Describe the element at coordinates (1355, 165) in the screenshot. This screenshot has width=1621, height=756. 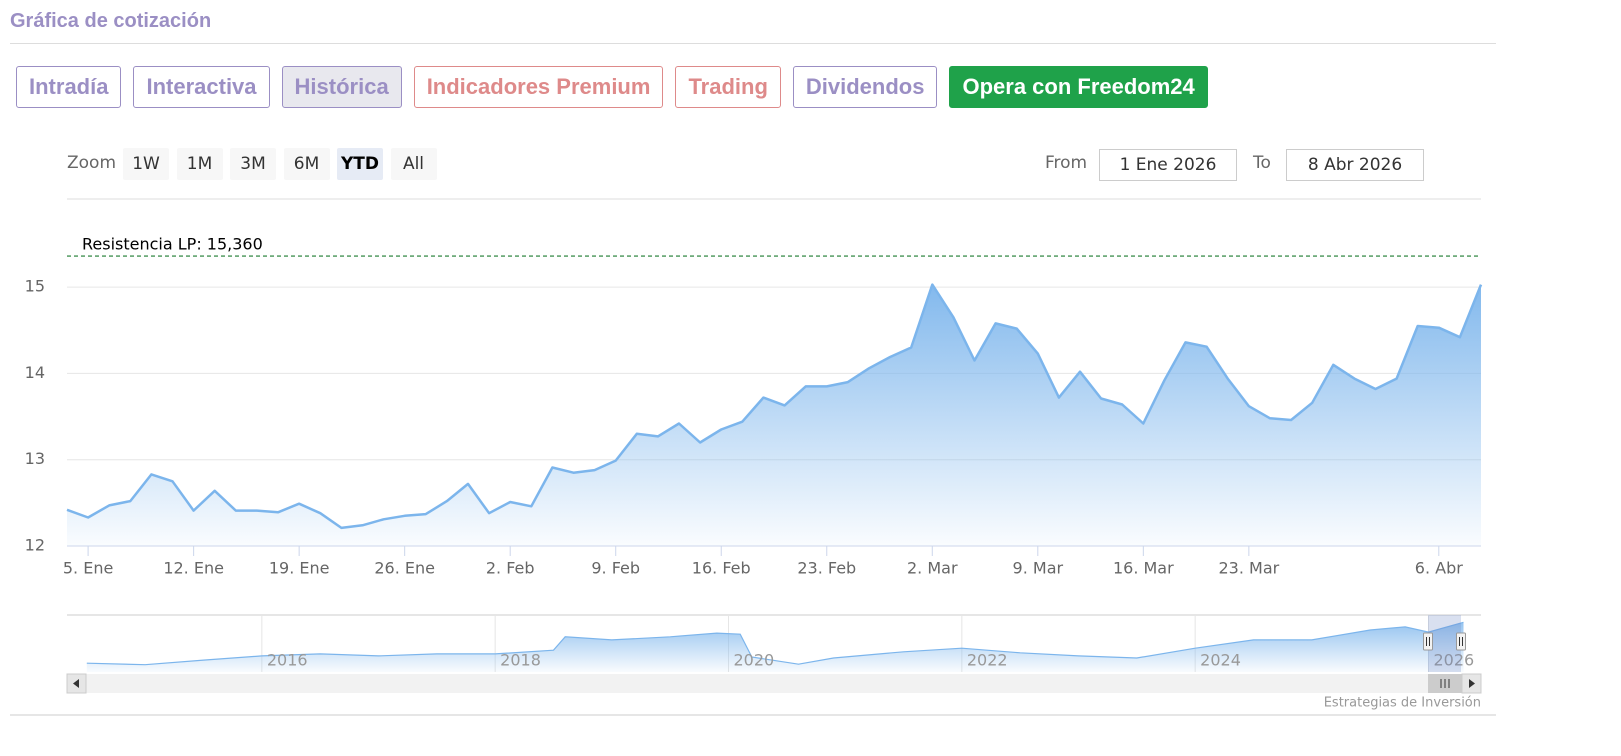
I see `to-input: 8 Abr 2026` at that location.